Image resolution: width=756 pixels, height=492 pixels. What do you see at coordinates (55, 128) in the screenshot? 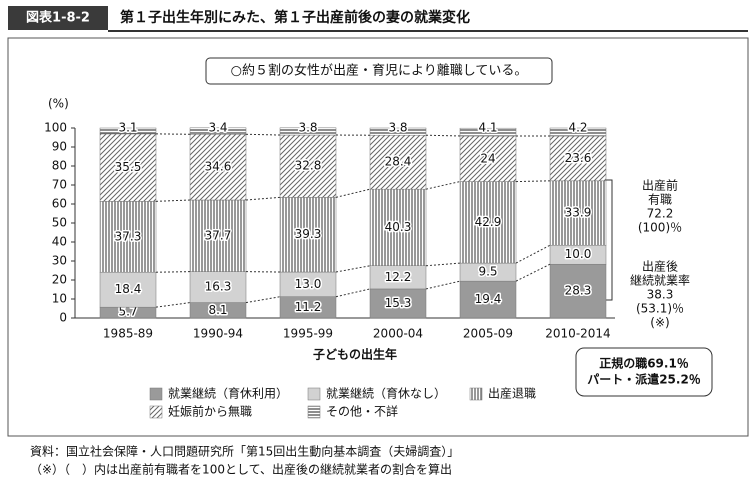
I see `y-tick-label: 100` at bounding box center [55, 128].